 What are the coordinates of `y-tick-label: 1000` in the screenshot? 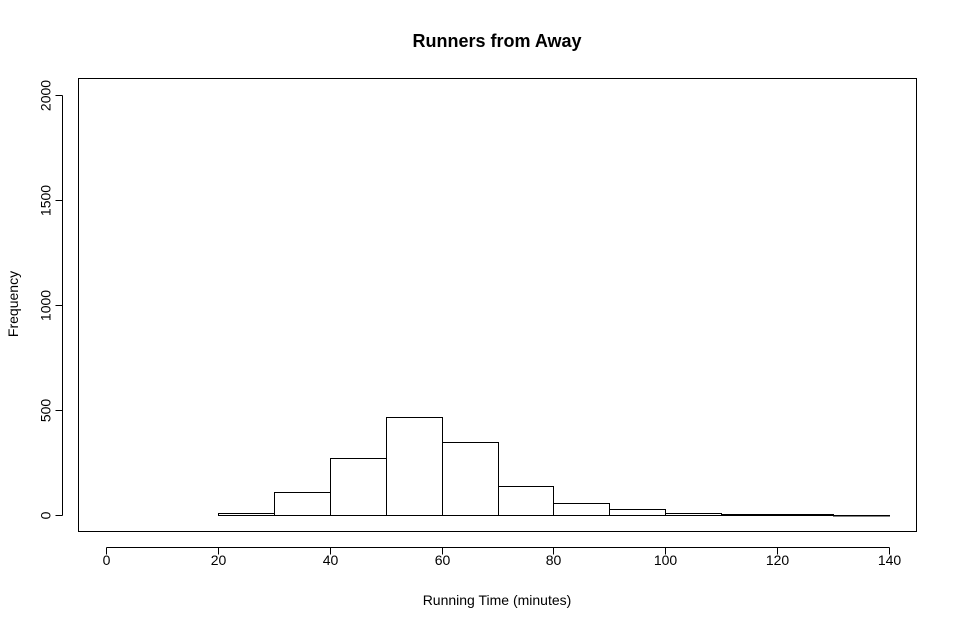 It's located at (46, 305).